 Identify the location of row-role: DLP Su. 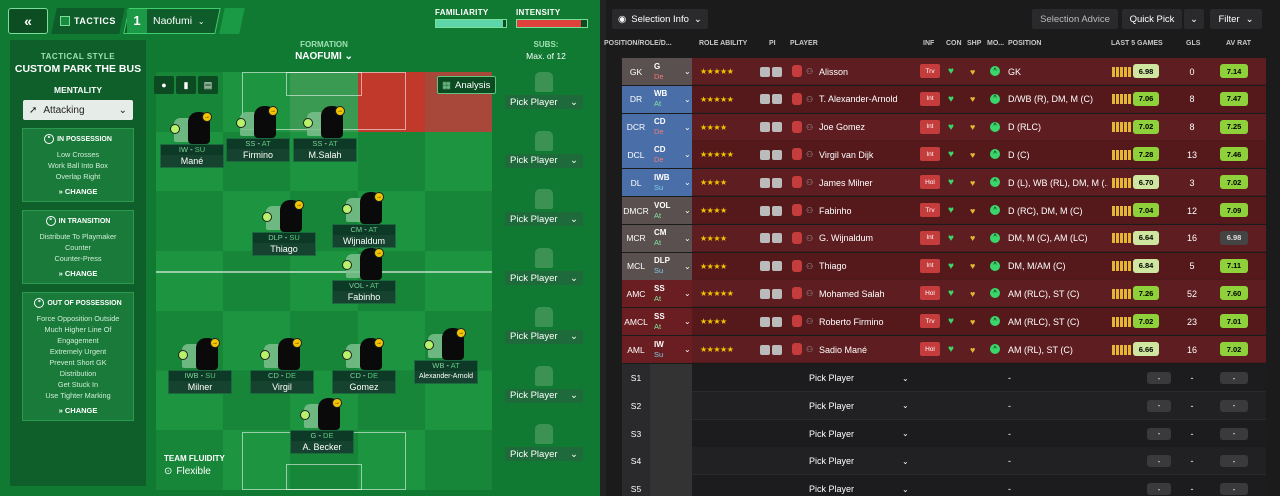
(671, 266).